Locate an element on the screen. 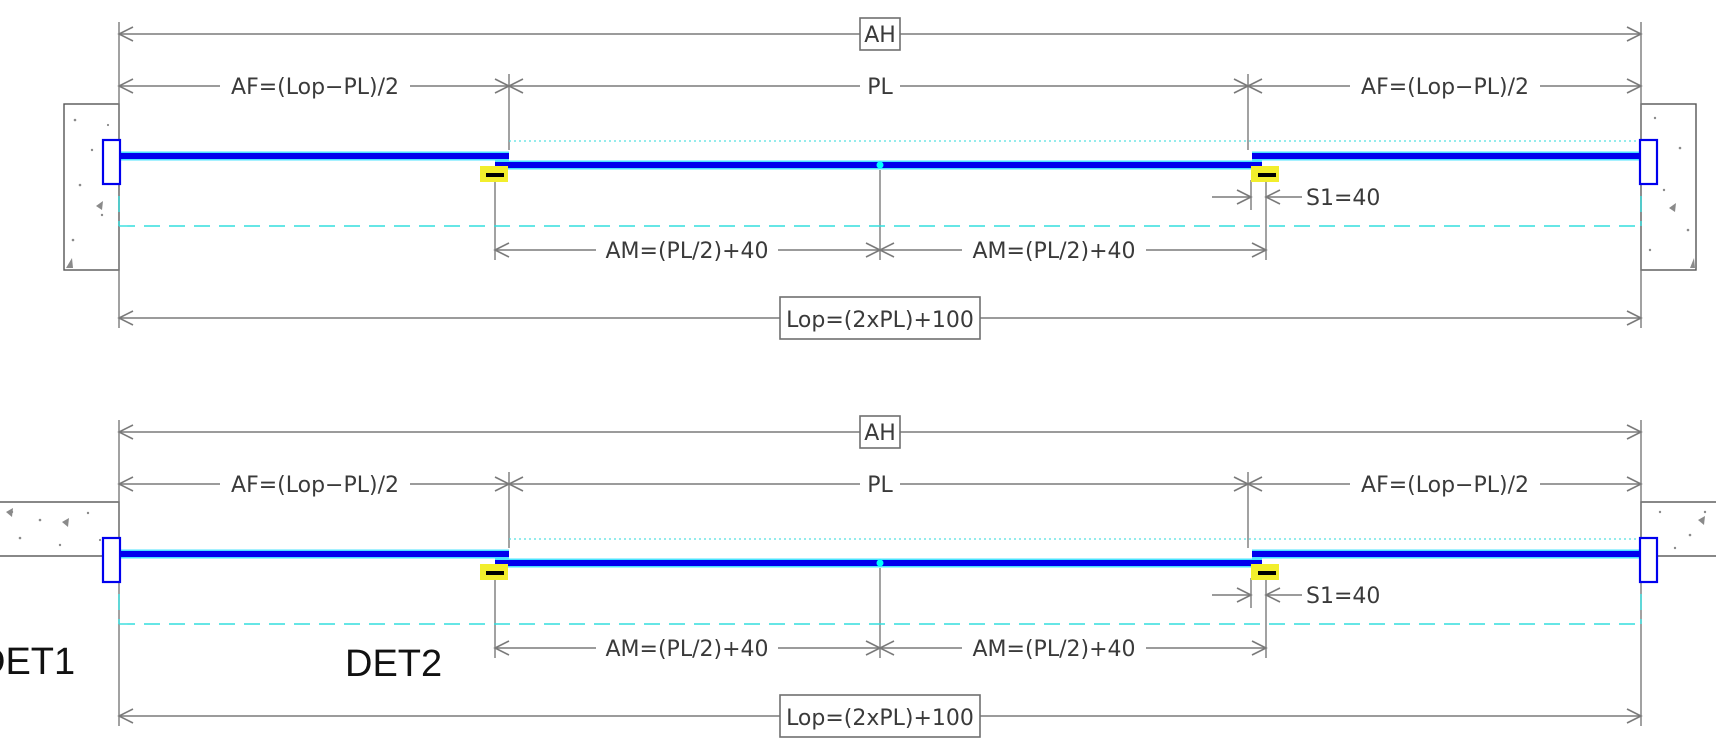 This screenshot has width=1716, height=742. label-lop-2: Lop=(2xPL)+100 is located at coordinates (880, 718).